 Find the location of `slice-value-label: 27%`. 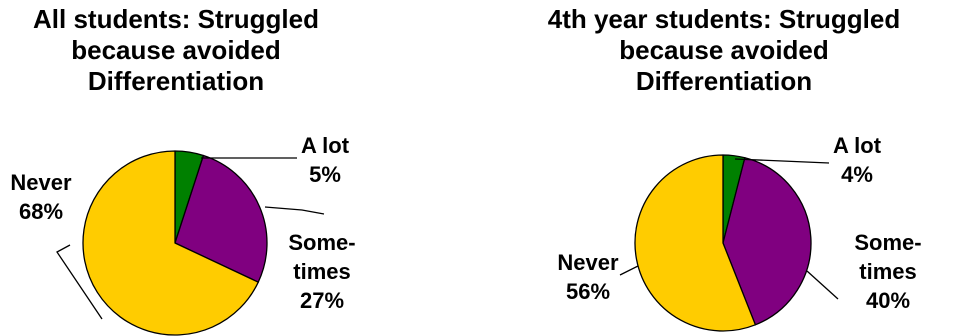

slice-value-label: 27% is located at coordinates (322, 300).